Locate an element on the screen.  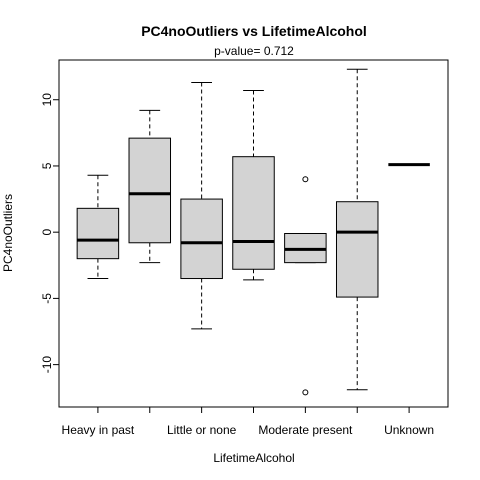
y-tick-label: -5 is located at coordinates (47, 298).